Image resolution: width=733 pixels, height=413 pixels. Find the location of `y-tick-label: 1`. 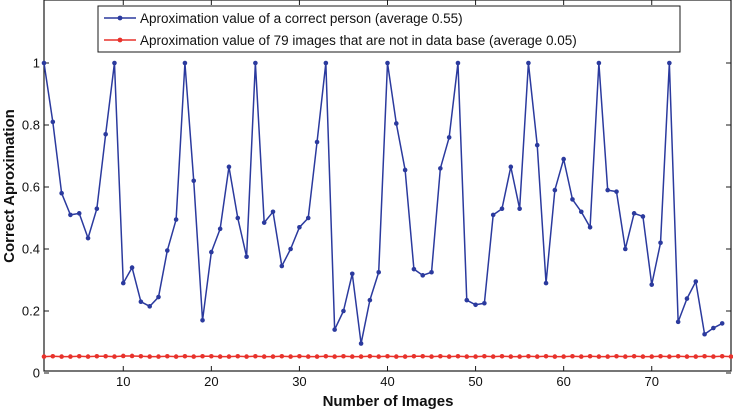

y-tick-label: 1 is located at coordinates (36, 63).